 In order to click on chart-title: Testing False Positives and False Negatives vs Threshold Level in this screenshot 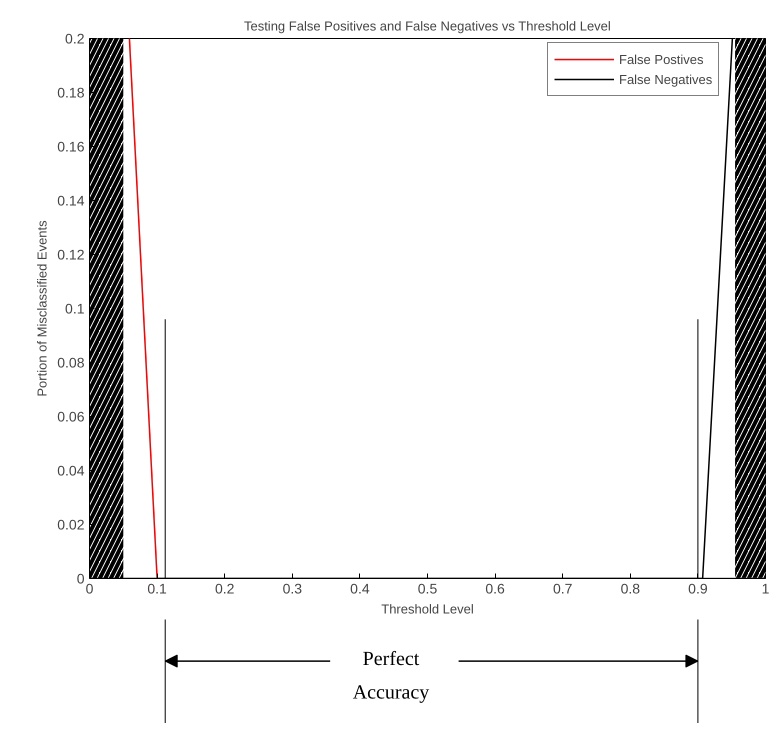, I will do `click(427, 26)`.